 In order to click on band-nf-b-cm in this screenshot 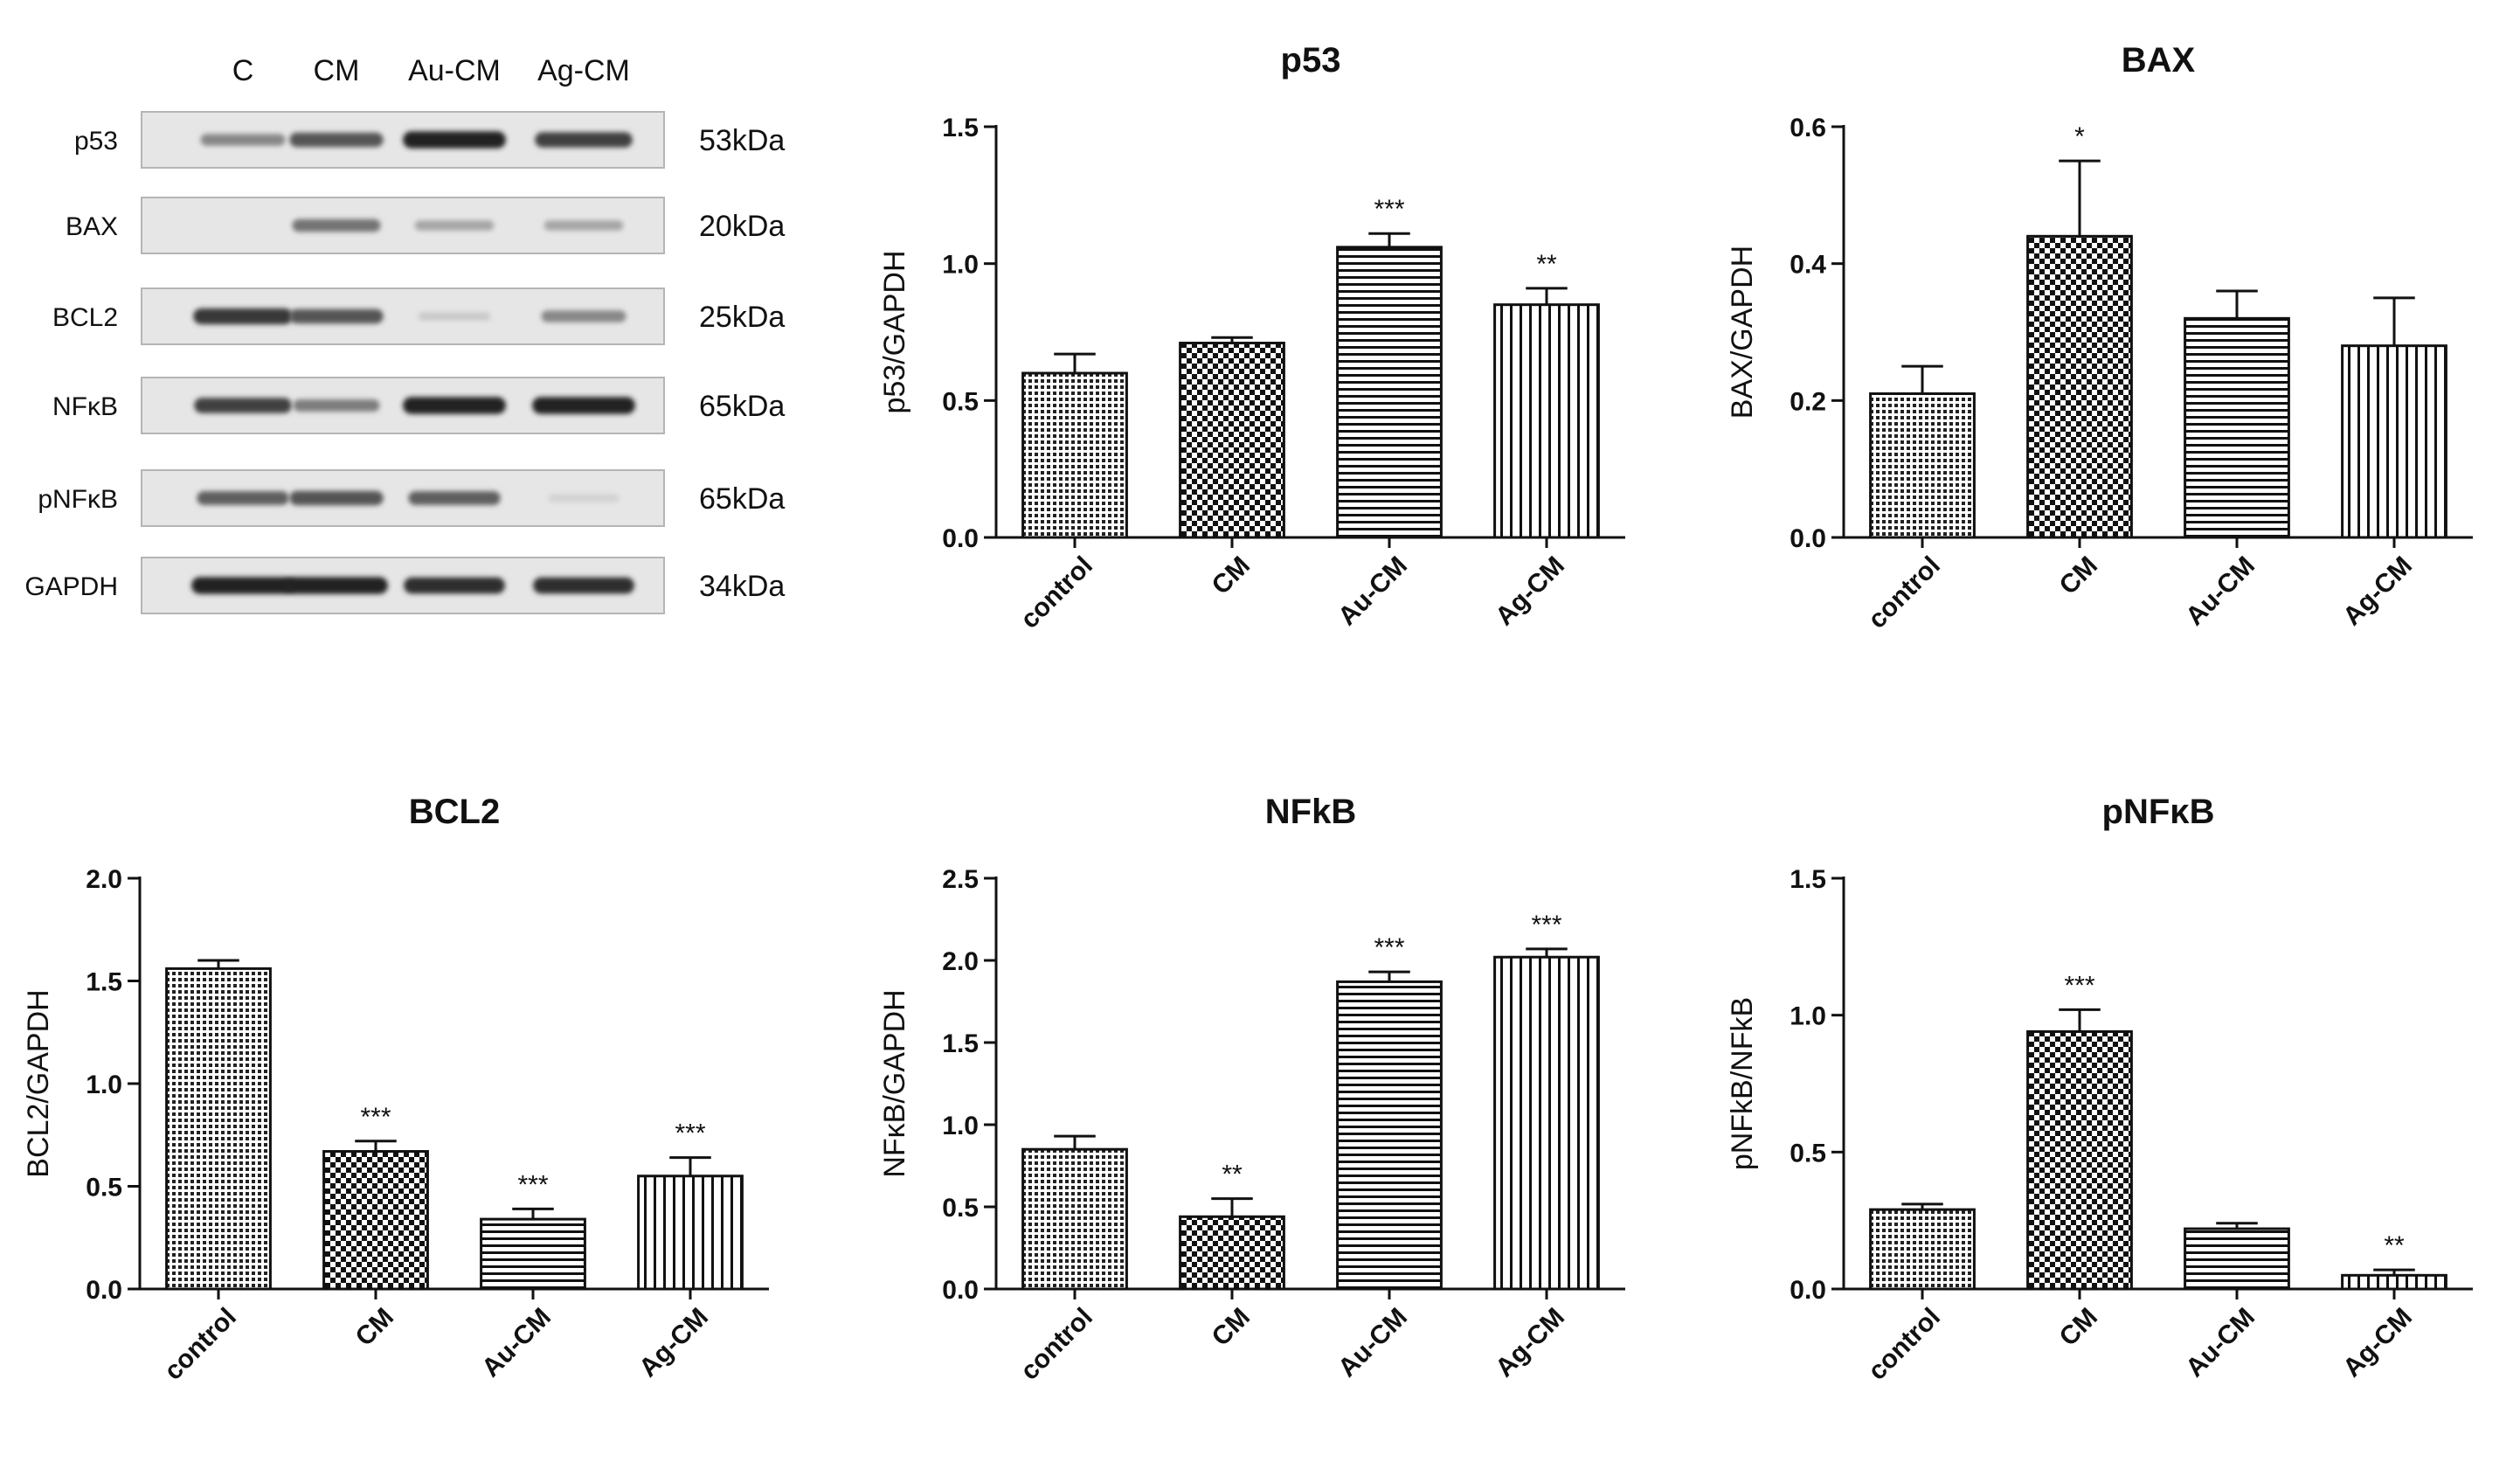, I will do `click(336, 405)`.